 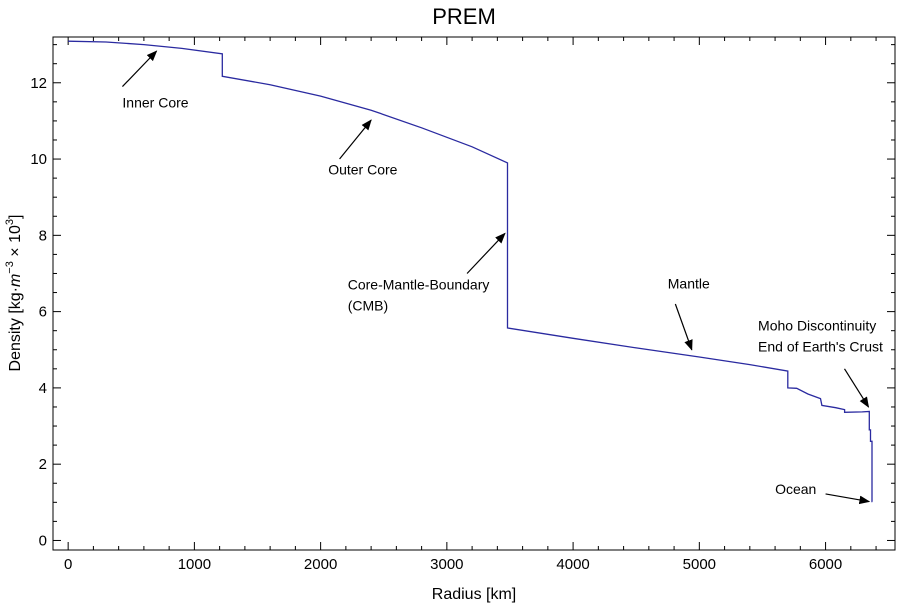 What do you see at coordinates (825, 564) in the screenshot?
I see `x-tick-label: 6000` at bounding box center [825, 564].